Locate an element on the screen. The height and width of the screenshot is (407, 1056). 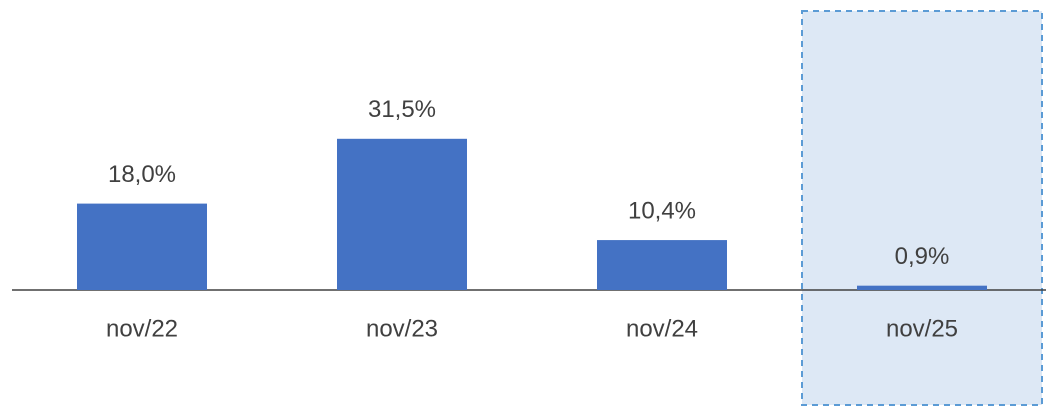
value-label: 10,4% is located at coordinates (662, 210).